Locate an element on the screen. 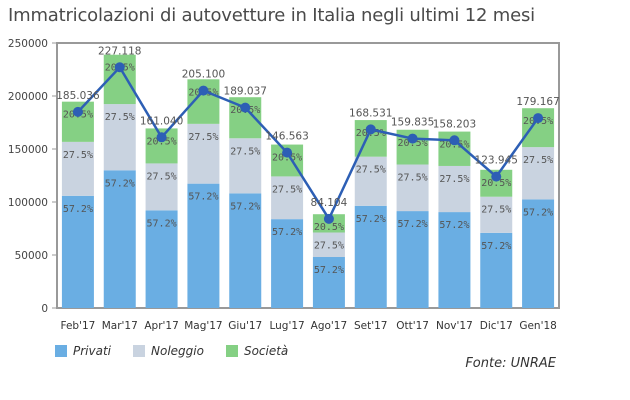  total-label: 84.104 is located at coordinates (329, 203).